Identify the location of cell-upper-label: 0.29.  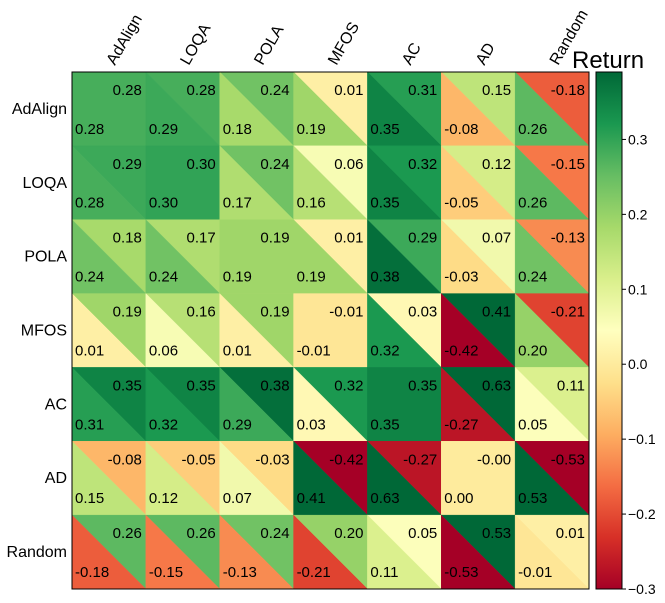
(127, 164).